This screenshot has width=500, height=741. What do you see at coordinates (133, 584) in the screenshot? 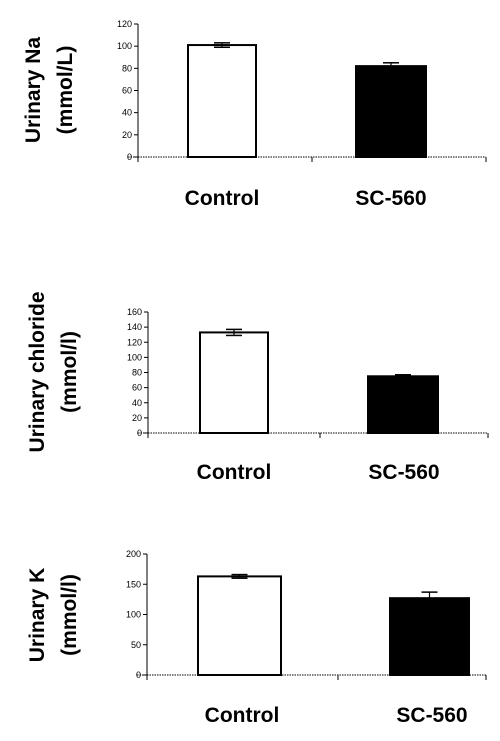
I see `y-tick-label: 150` at bounding box center [133, 584].